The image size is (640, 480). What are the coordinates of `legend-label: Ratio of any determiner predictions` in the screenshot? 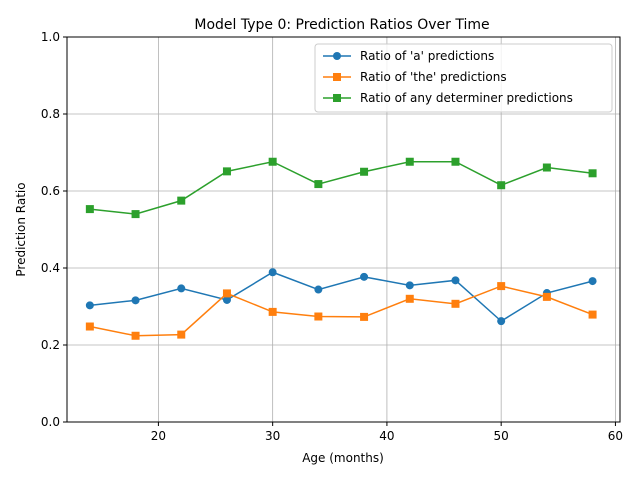 It's located at (466, 98).